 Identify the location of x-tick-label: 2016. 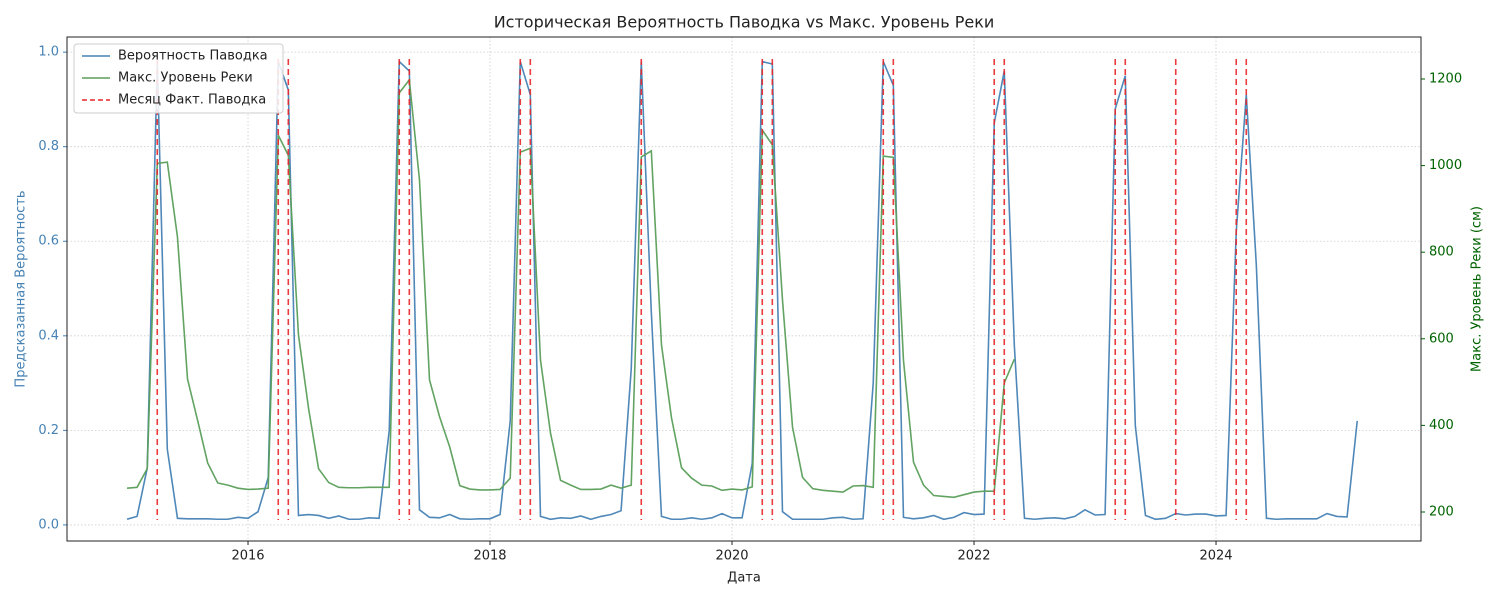
(247, 556).